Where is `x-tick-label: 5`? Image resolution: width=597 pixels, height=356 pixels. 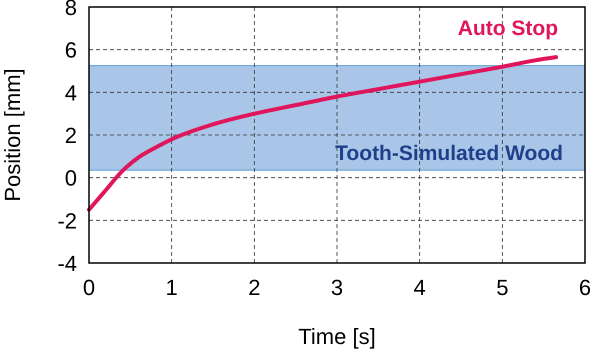 x-tick-label: 5 is located at coordinates (502, 287).